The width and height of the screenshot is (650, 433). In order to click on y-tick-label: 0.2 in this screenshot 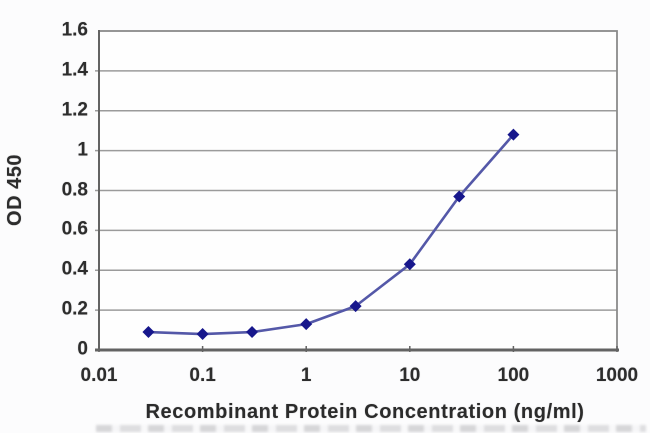, I will do `click(74, 309)`.